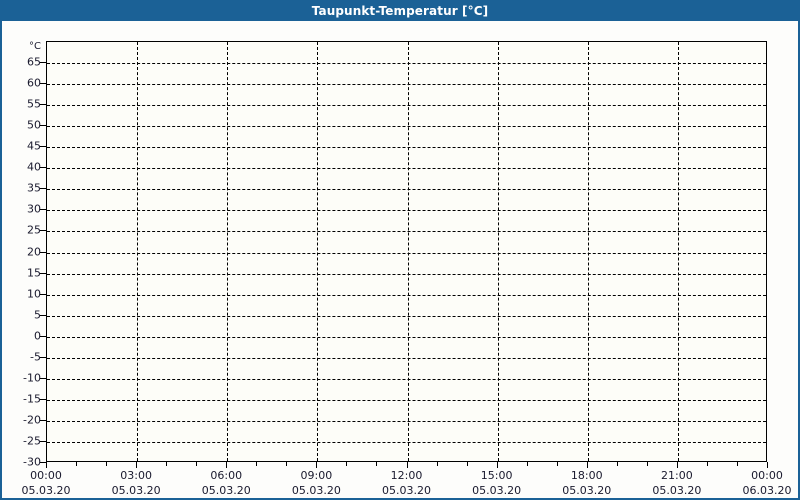 Image resolution: width=800 pixels, height=500 pixels. Describe the element at coordinates (32, 399) in the screenshot. I see `y-axis-tick-label: -15` at that location.